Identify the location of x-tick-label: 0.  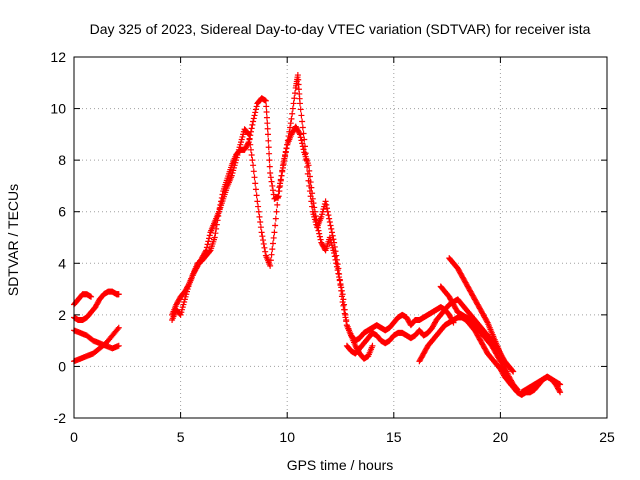
(74, 437).